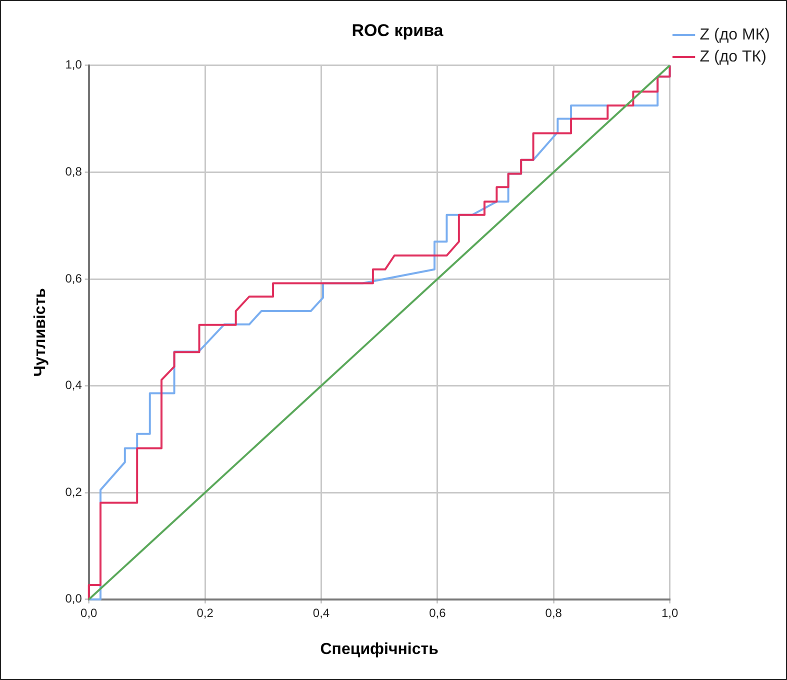  I want to click on y-tick-label: 0,2, so click(73, 491).